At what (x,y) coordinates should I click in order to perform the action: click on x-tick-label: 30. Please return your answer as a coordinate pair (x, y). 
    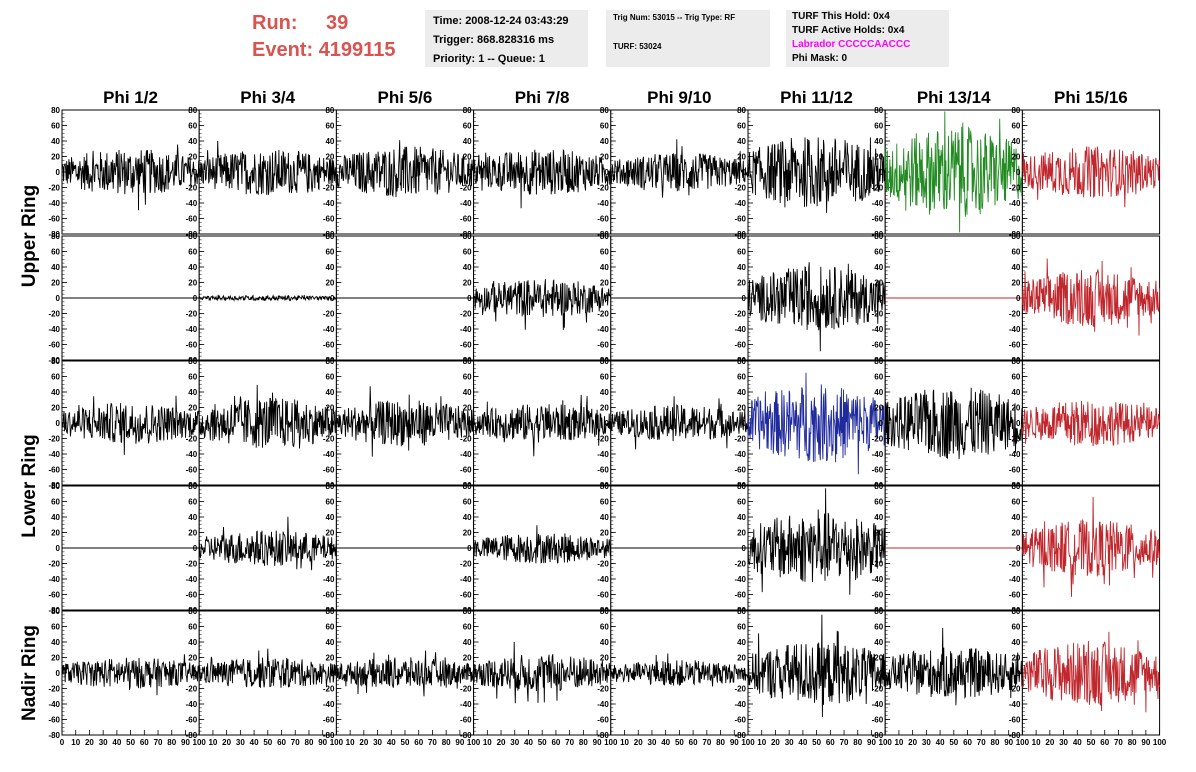
    Looking at the image, I should click on (514, 742).